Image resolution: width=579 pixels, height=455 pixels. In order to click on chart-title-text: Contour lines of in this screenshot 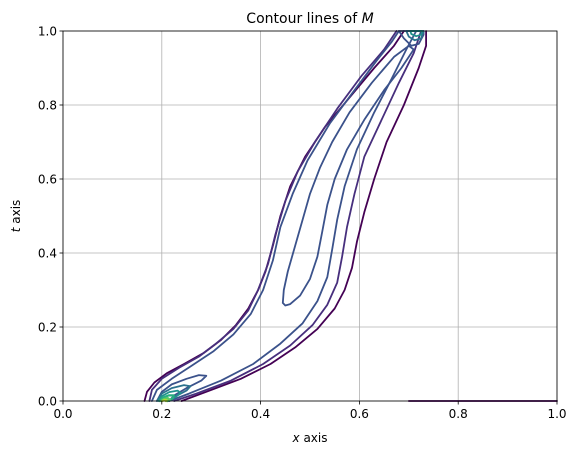, I will do `click(303, 19)`.